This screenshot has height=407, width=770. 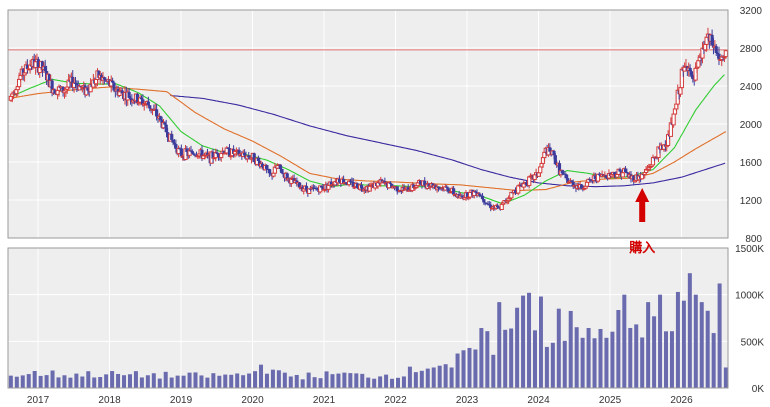 I want to click on volume-y-tick-label: 1000K, so click(x=749, y=296).